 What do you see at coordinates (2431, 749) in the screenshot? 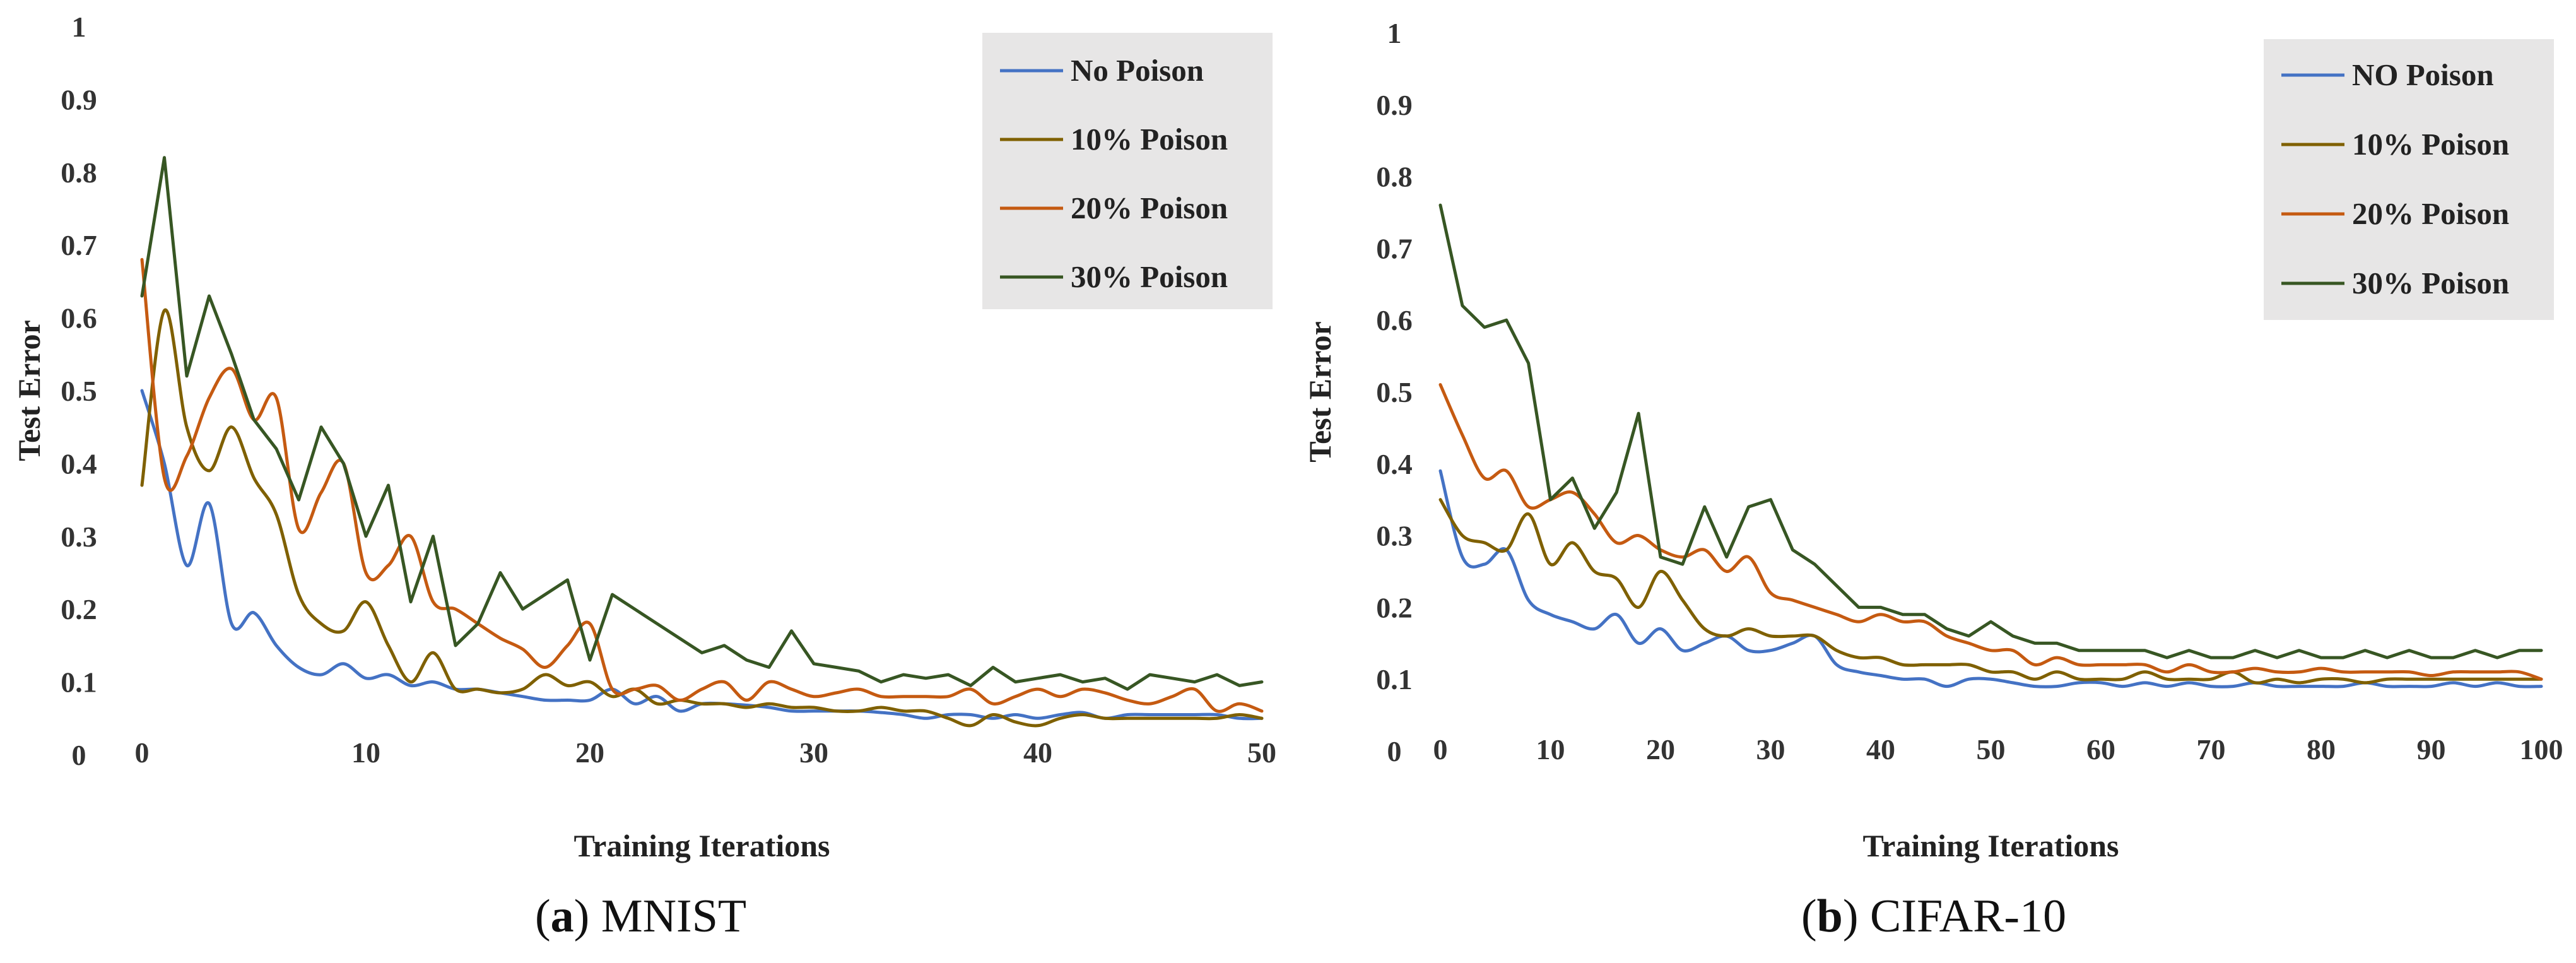
I see `x-tick-label: 90` at bounding box center [2431, 749].